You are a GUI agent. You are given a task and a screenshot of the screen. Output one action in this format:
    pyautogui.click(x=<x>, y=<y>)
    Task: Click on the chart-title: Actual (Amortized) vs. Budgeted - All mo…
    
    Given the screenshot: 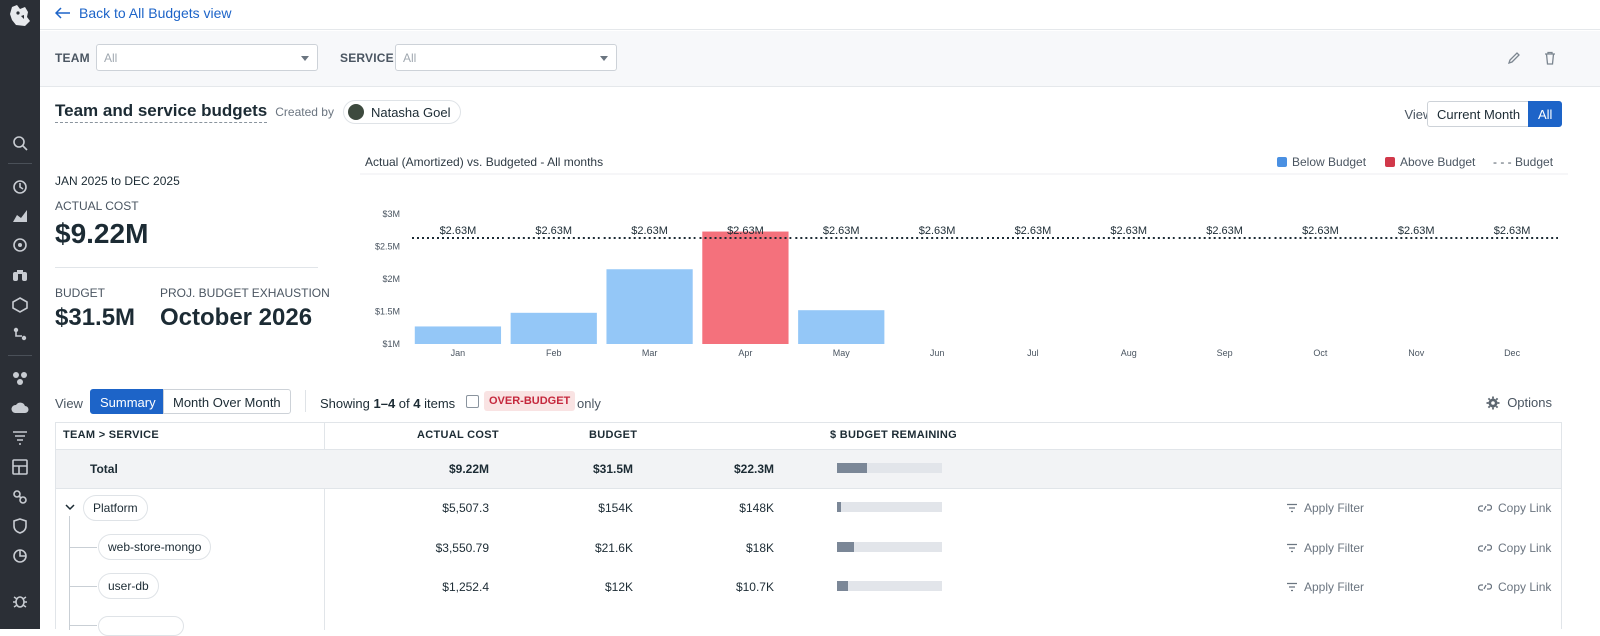 What is the action you would take?
    pyautogui.click(x=484, y=162)
    